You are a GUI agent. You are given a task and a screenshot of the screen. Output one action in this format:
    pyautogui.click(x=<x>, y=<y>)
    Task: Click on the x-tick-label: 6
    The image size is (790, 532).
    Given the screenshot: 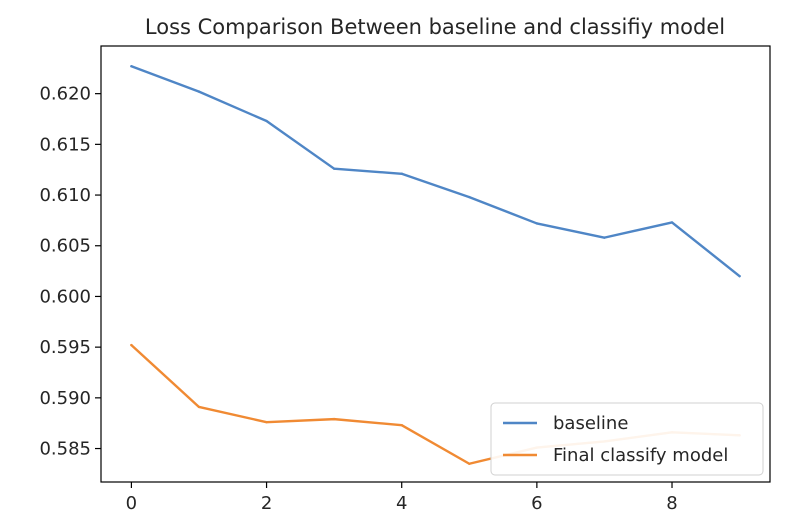 What is the action you would take?
    pyautogui.click(x=536, y=503)
    